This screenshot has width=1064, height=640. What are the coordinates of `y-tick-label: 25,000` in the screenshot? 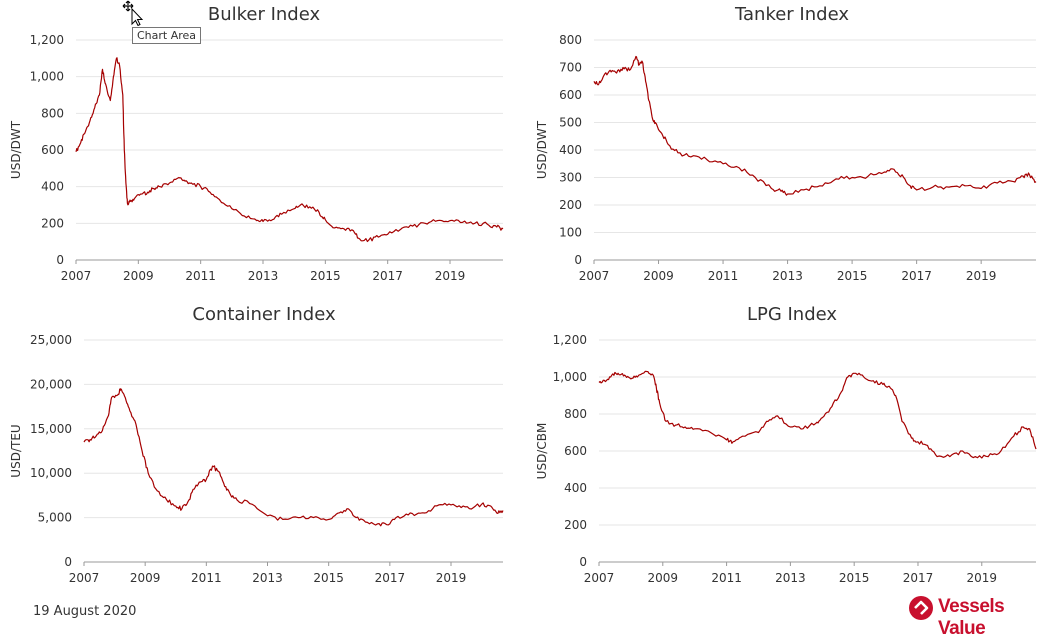 It's located at (51, 340).